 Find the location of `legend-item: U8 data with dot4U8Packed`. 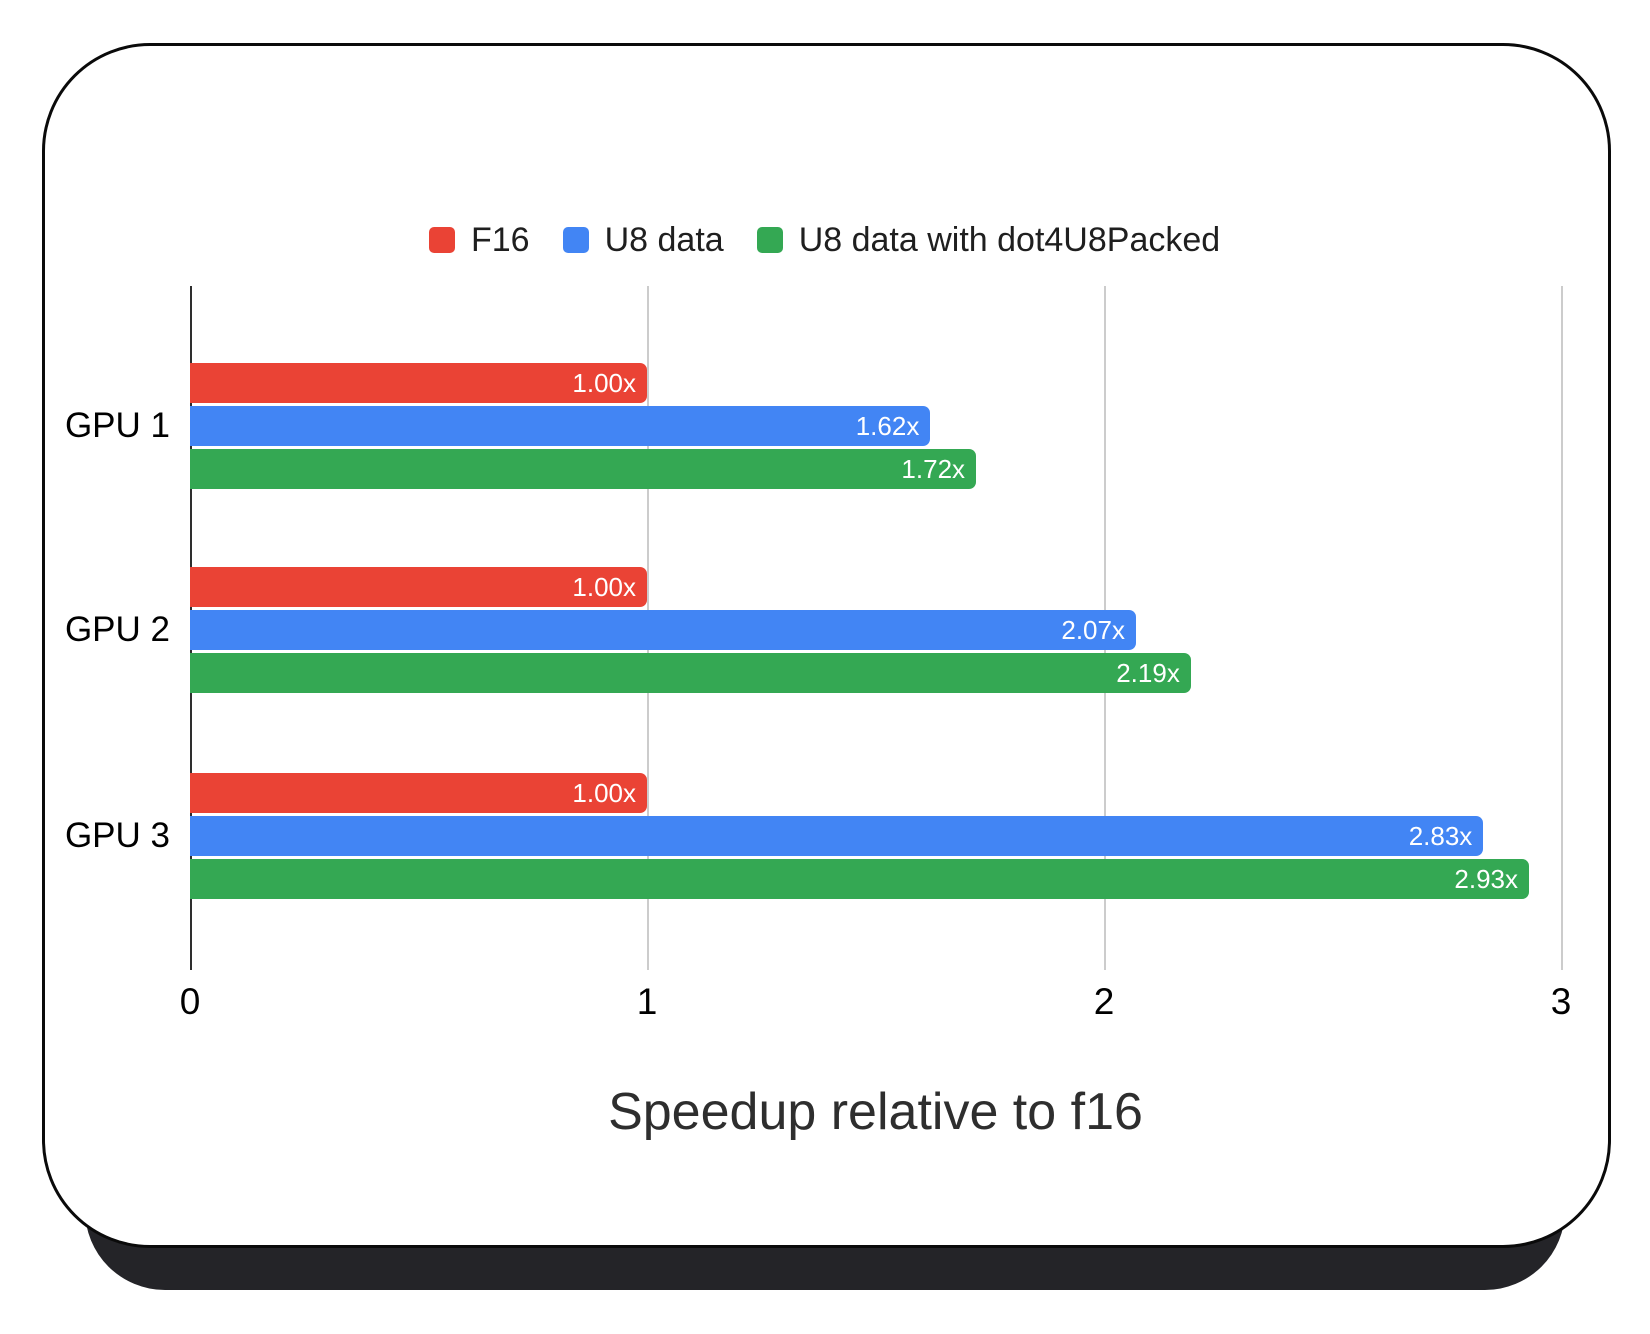

legend-item: U8 data with dot4U8Packed is located at coordinates (988, 240).